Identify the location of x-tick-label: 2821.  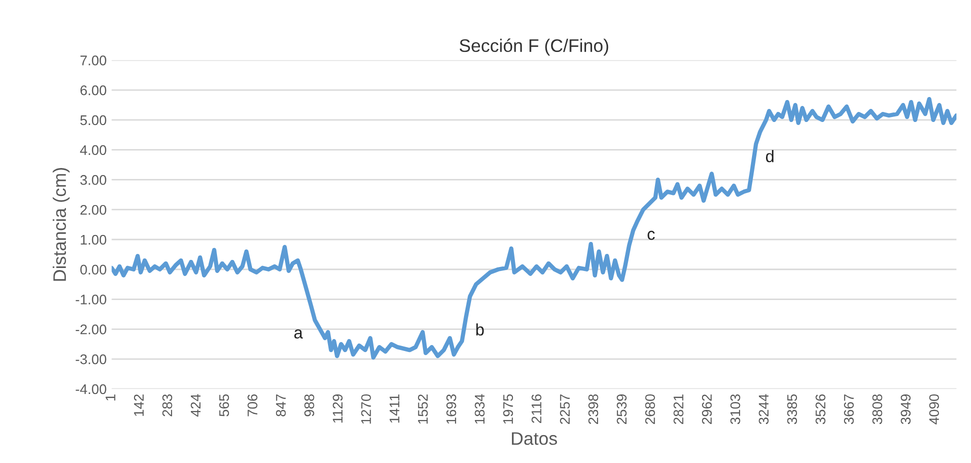
(679, 409).